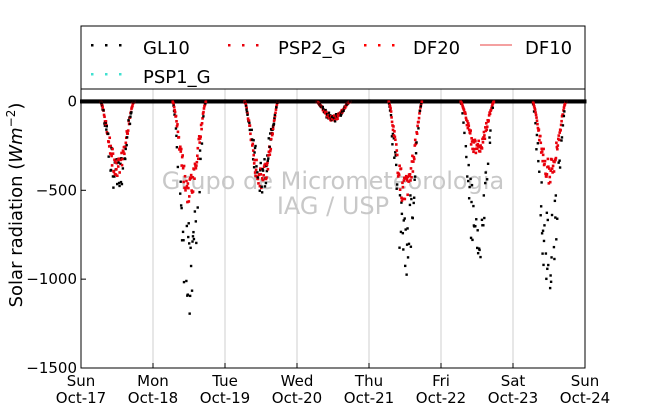 The width and height of the screenshot is (650, 409). What do you see at coordinates (548, 48) in the screenshot?
I see `legend-label: DF10` at bounding box center [548, 48].